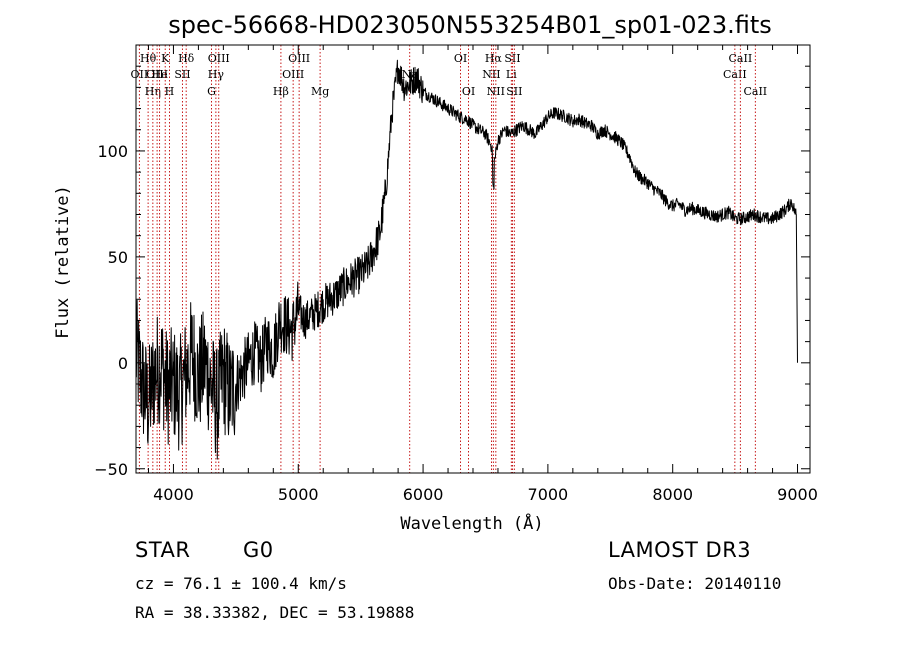 The width and height of the screenshot is (900, 649). I want to click on redshift-cz: cz = 76.1 ± 100.4 km/s, so click(241, 583).